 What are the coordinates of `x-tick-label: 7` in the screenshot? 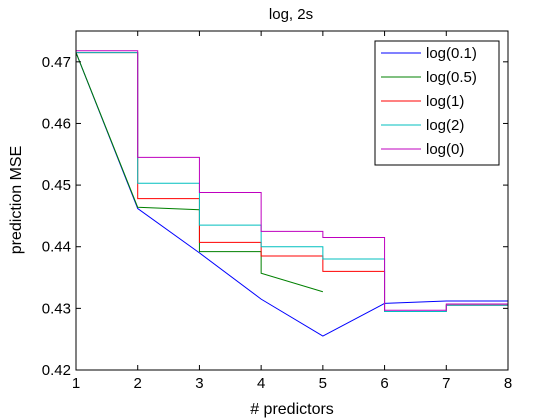 It's located at (446, 383).